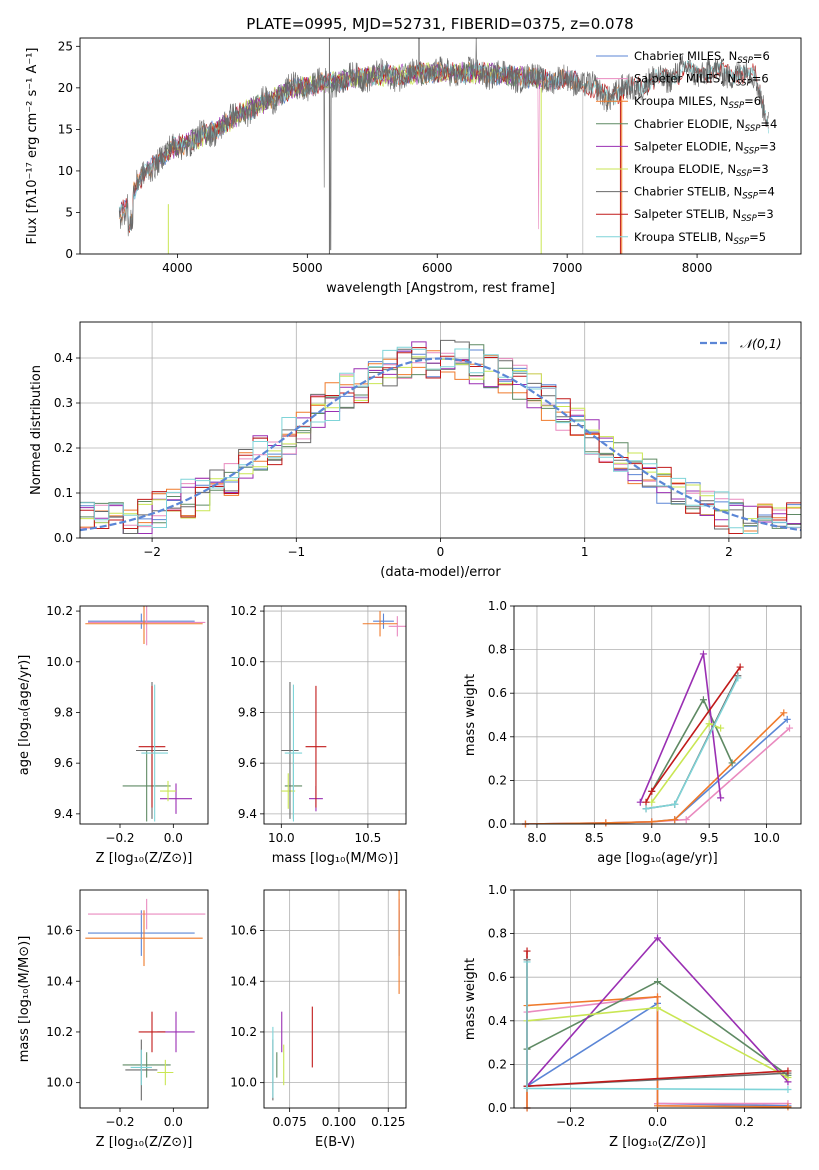  I want to click on weight-marker-salpeter-miles, so click(686, 820).